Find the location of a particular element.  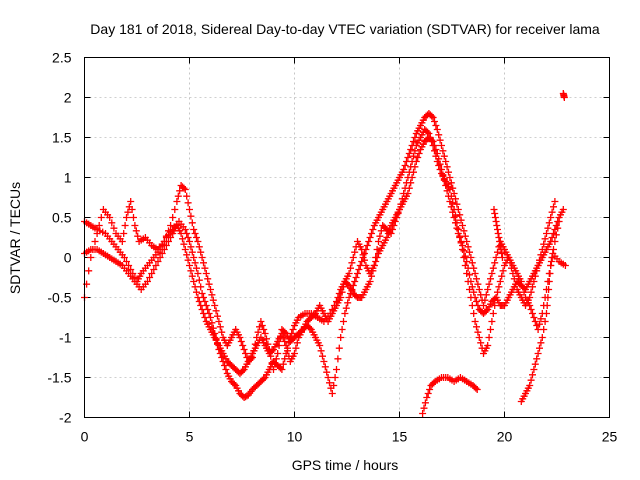

y-tick-label: -2 is located at coordinates (65, 418).